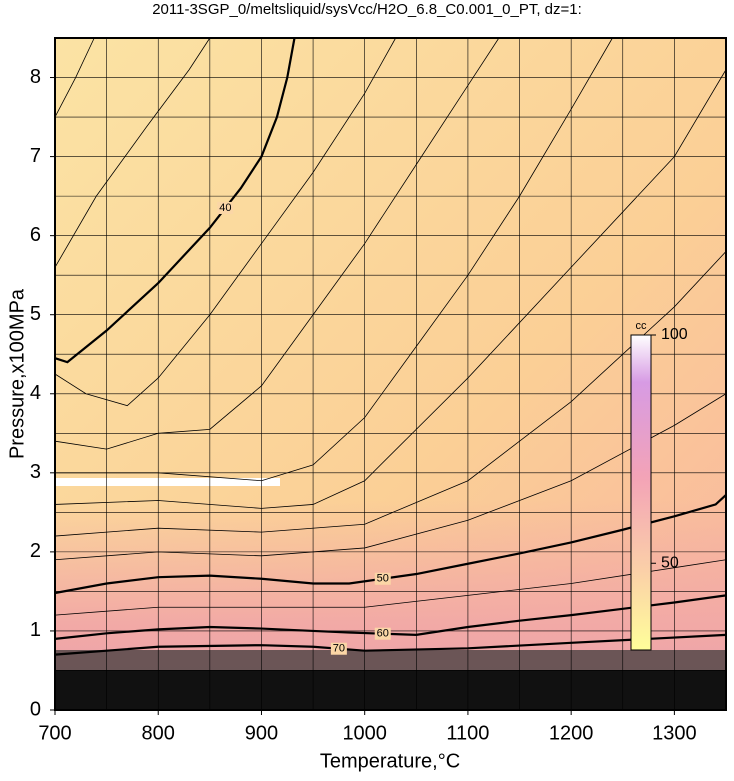 The width and height of the screenshot is (734, 781). What do you see at coordinates (35, 235) in the screenshot?
I see `y-tick-label: 6` at bounding box center [35, 235].